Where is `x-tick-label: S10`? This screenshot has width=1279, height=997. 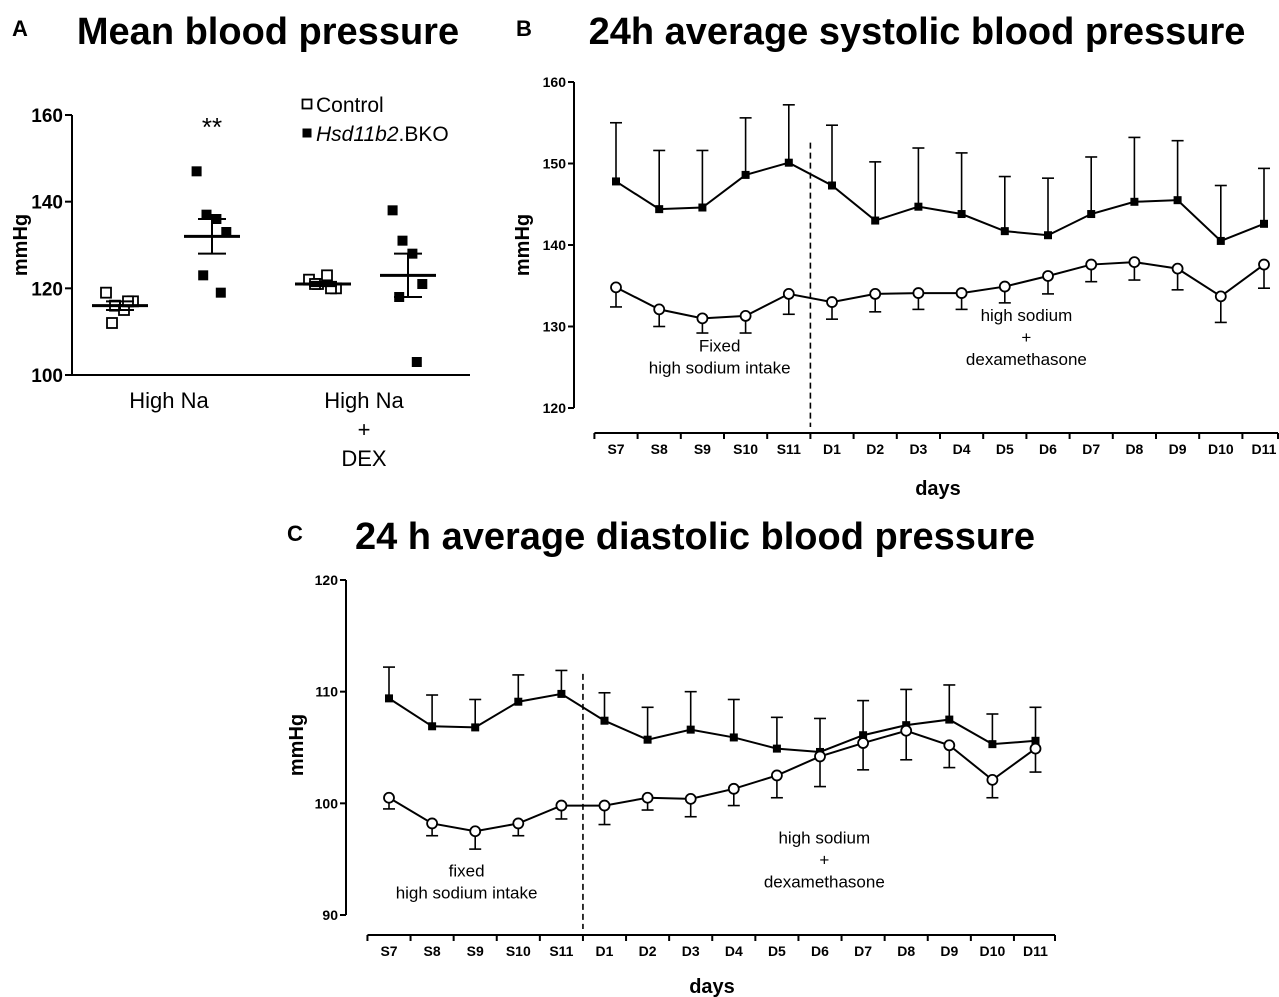
x-tick-label: S10 is located at coordinates (518, 951).